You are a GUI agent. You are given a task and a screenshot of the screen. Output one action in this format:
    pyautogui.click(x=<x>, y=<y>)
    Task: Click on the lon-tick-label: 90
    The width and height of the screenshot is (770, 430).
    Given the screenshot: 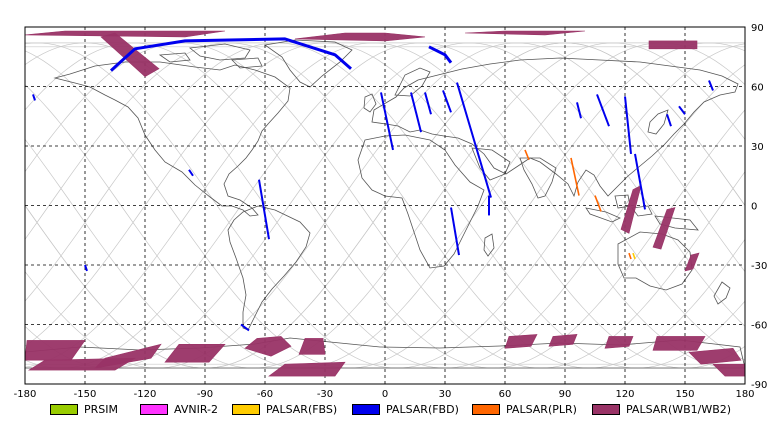 What is the action you would take?
    pyautogui.click(x=565, y=394)
    